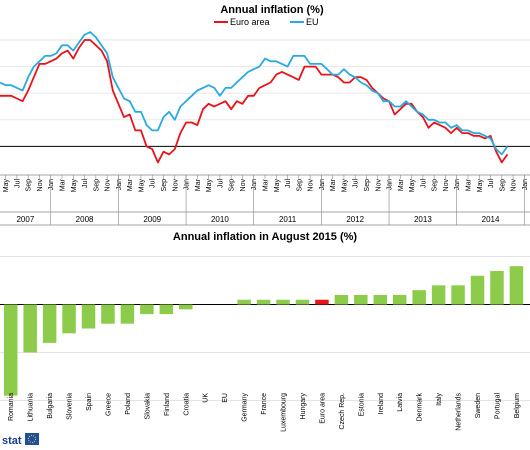 The image size is (530, 450). What do you see at coordinates (420, 407) in the screenshot?
I see `category-label: Denmark` at bounding box center [420, 407].